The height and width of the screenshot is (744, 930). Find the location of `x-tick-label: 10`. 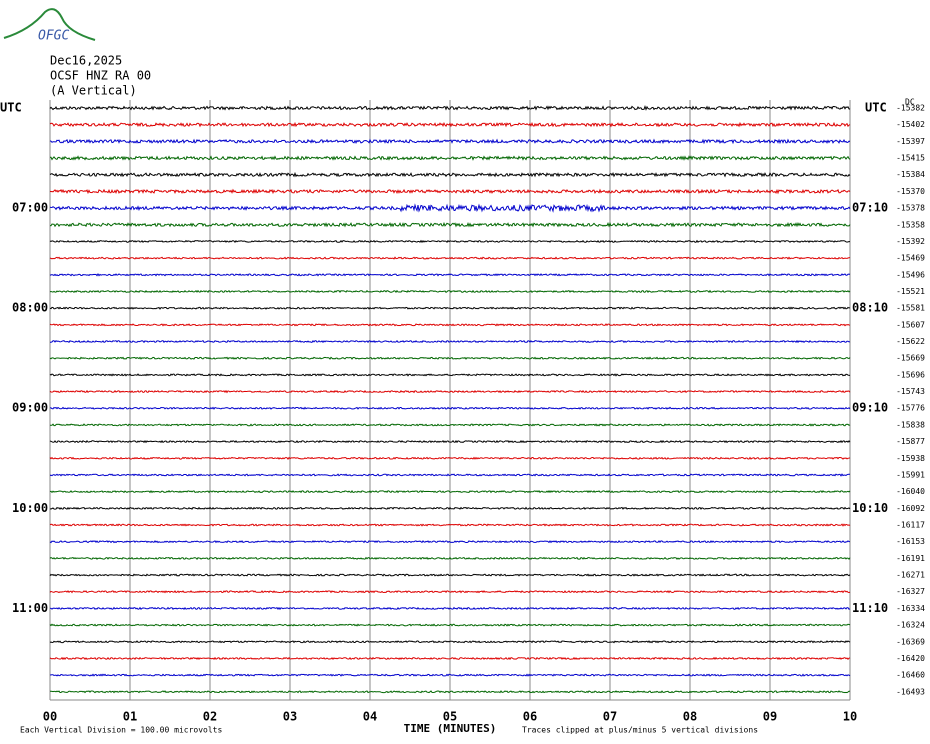

x-tick-label: 10 is located at coordinates (850, 717).